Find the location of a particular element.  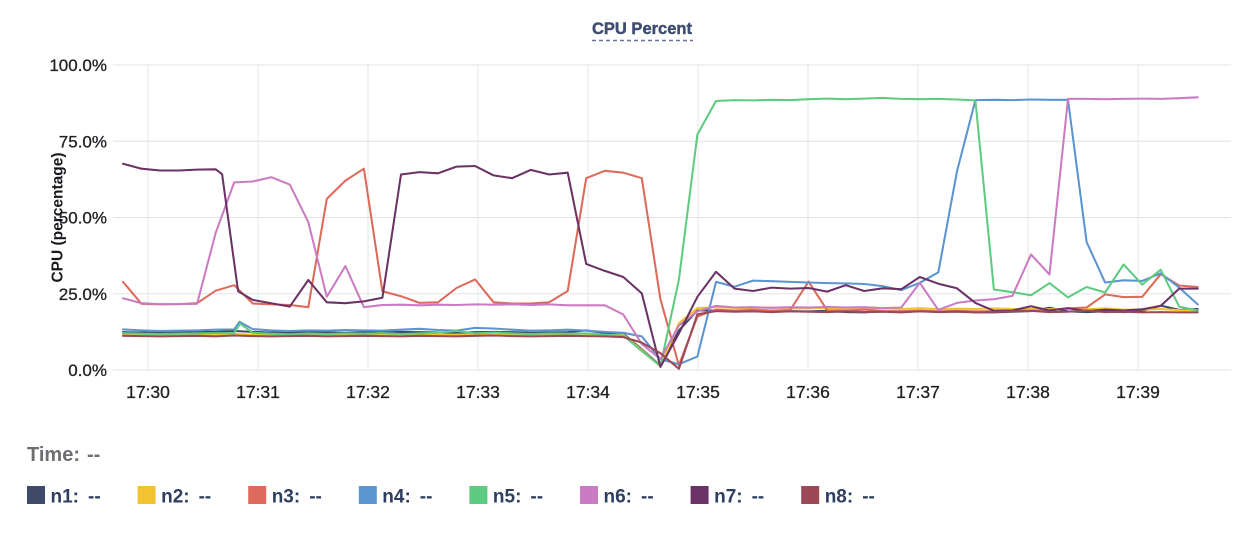

svg-text: 17:39 is located at coordinates (1138, 392).